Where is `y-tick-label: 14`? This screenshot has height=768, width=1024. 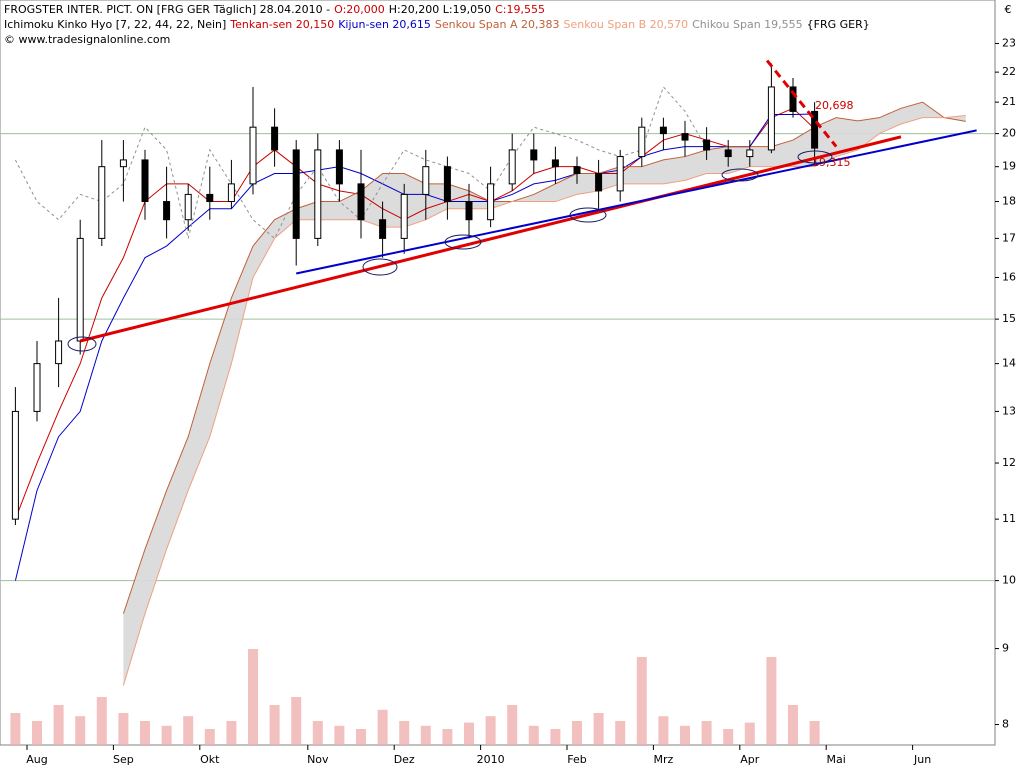
y-tick-label: 14 is located at coordinates (1009, 363).